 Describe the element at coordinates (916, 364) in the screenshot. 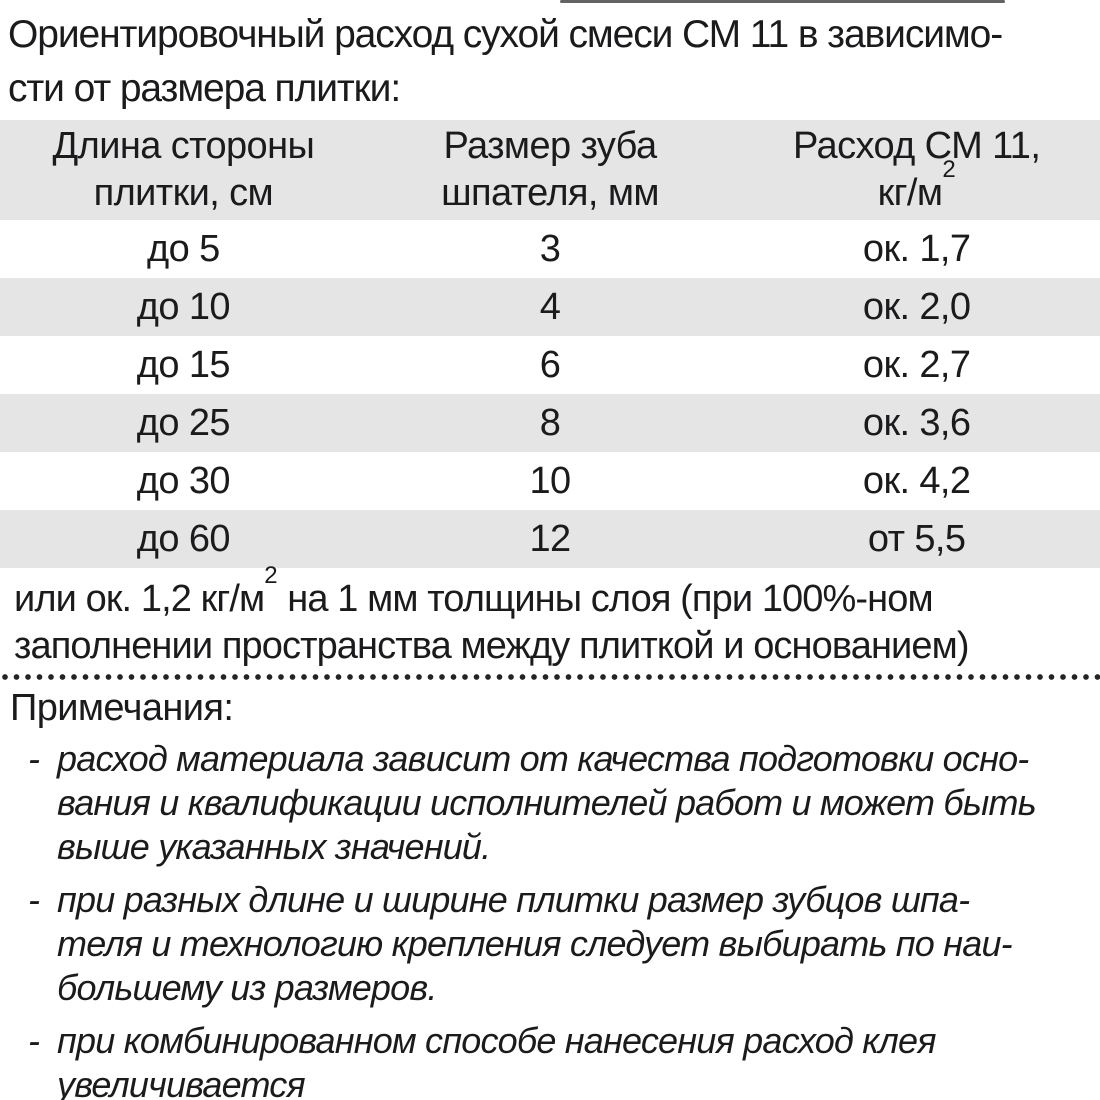

I see `cell-consumption: ок. 2,7` at that location.